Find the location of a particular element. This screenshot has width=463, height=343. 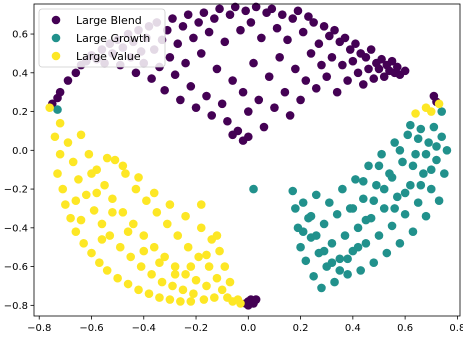

legend: Large Blend Large Growth Large Value is located at coordinates (102, 38).